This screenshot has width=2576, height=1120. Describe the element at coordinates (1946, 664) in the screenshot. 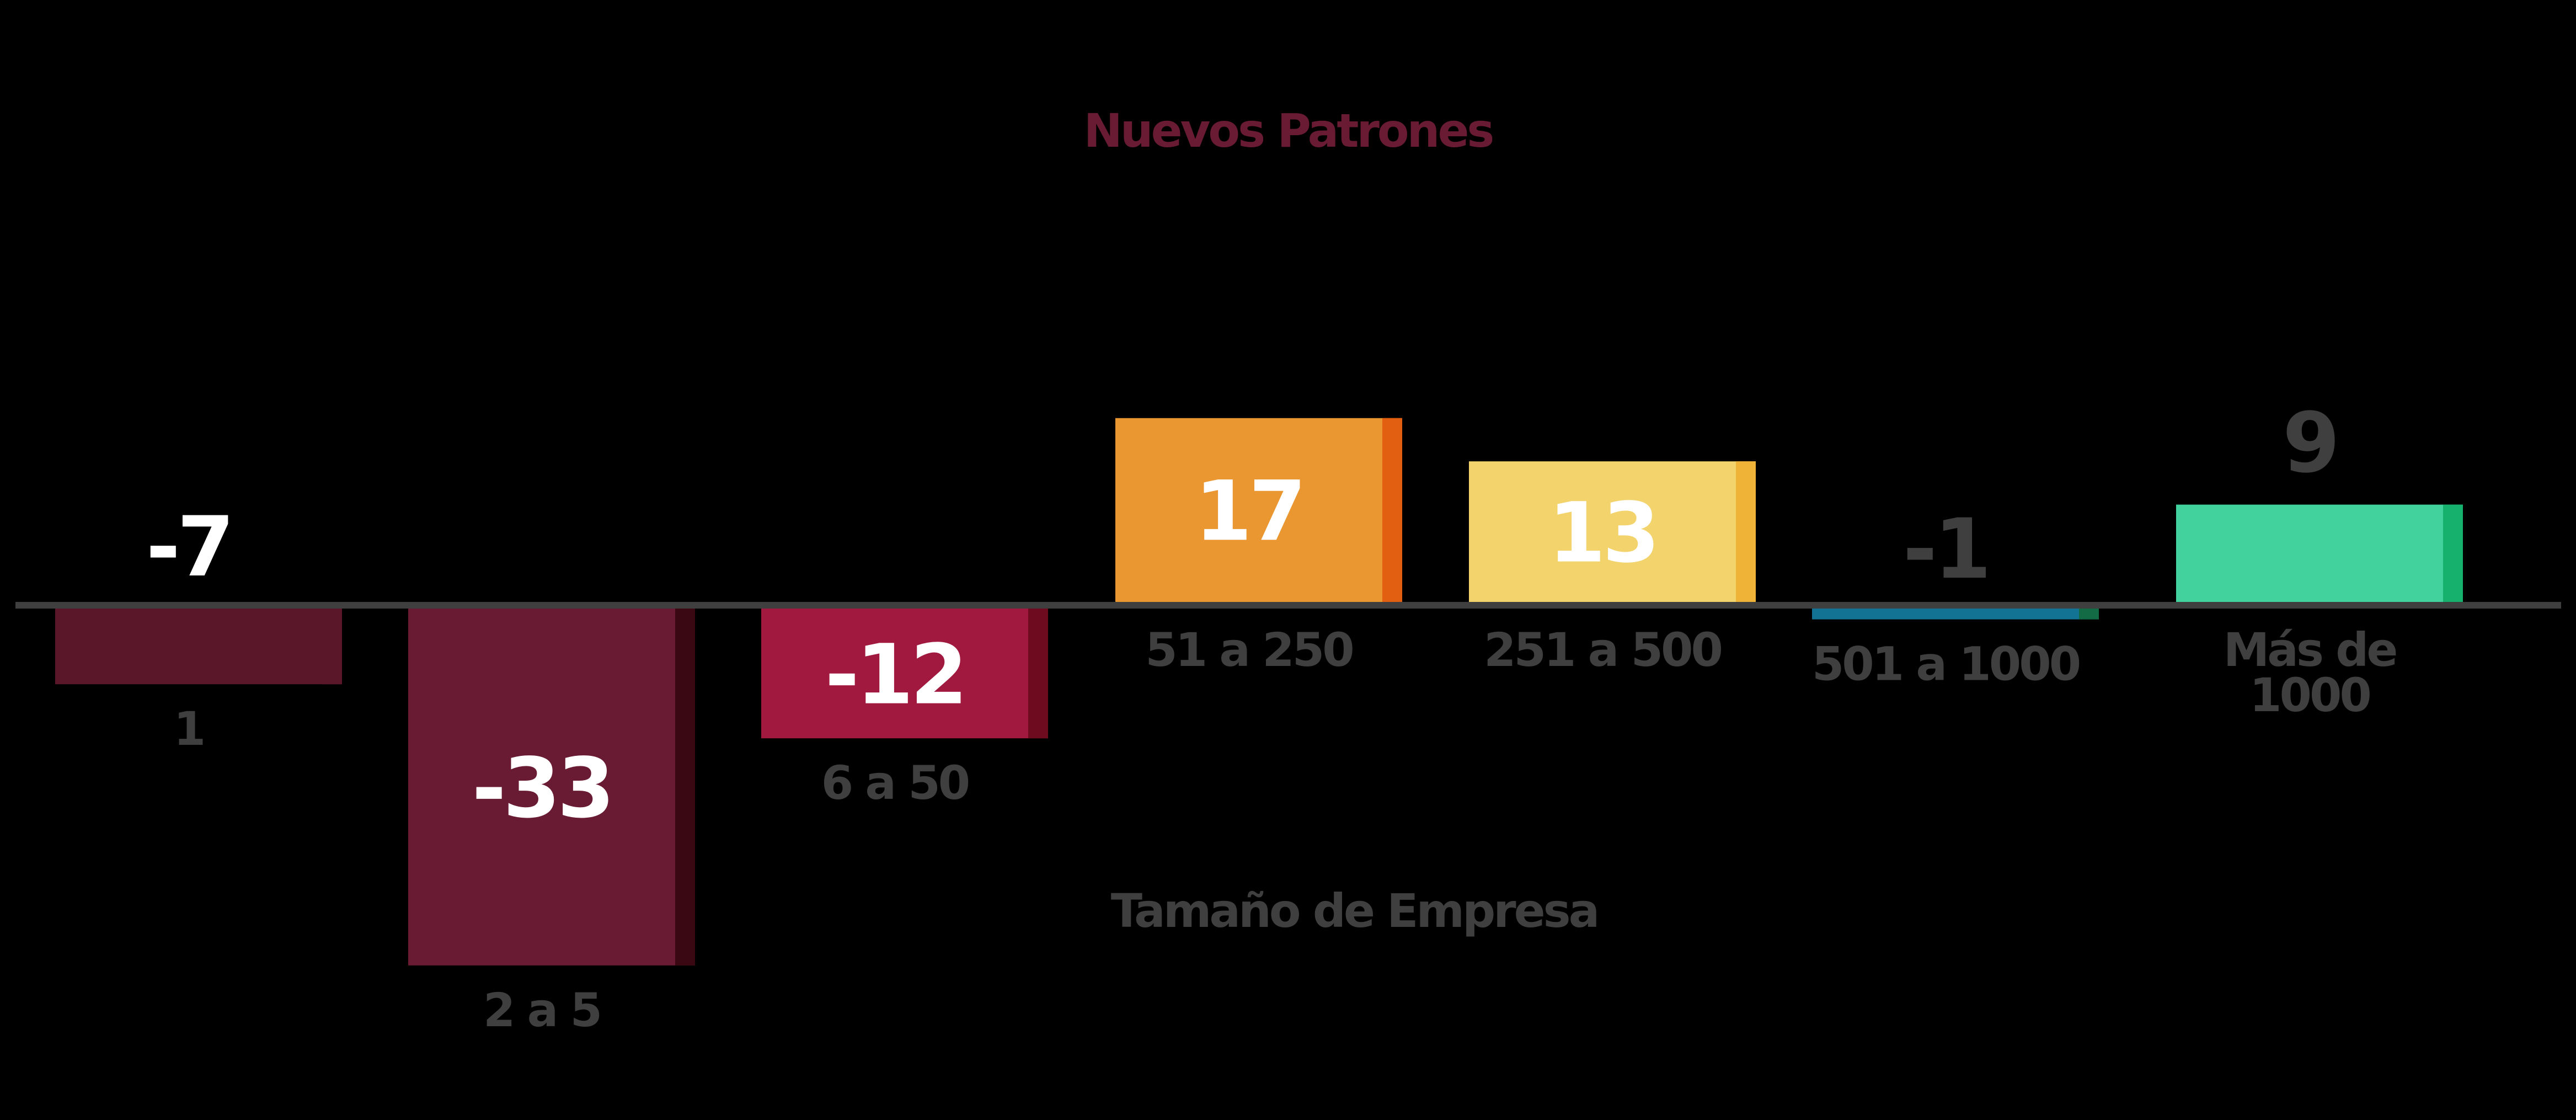

I see `category-label-501-a-1000: 501 a 1000` at that location.